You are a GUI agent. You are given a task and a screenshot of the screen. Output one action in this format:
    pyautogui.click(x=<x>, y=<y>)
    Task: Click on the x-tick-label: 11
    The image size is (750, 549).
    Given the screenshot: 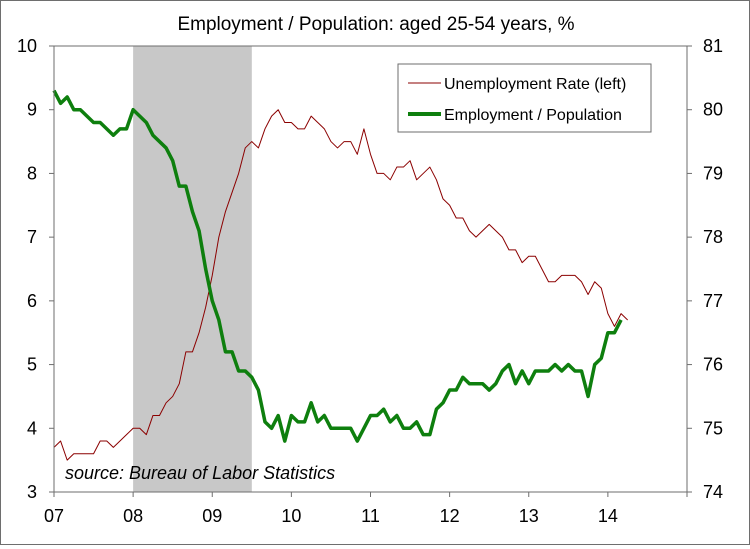 What is the action you would take?
    pyautogui.click(x=370, y=516)
    